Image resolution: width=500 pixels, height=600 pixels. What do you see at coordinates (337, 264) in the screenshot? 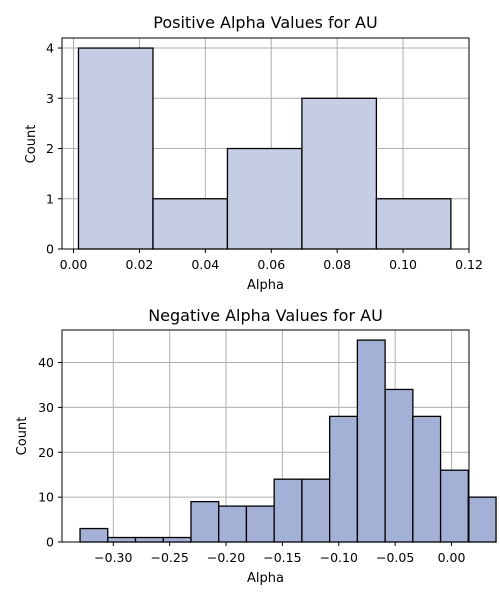
I see `x-tick-label: 0.08` at bounding box center [337, 264].